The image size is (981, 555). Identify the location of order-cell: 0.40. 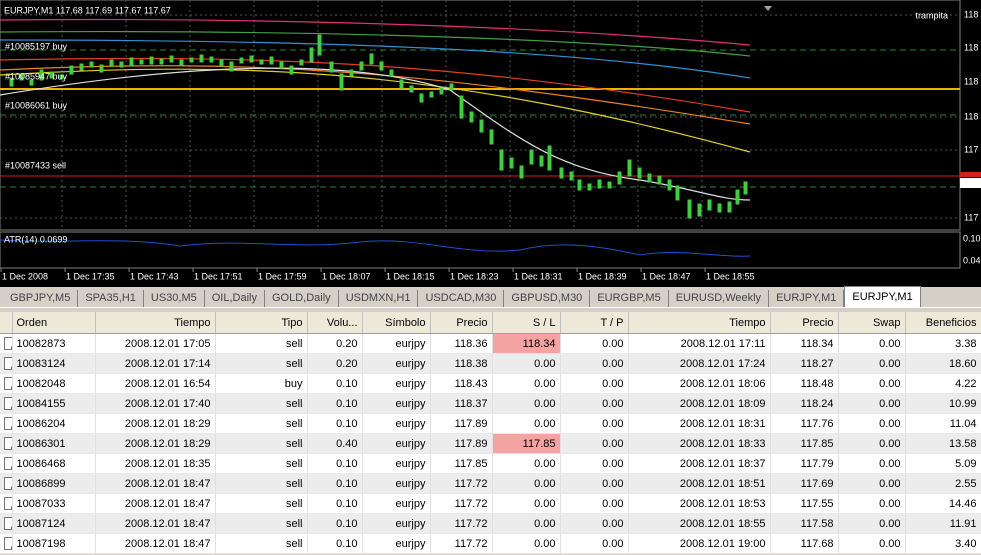
(334, 444).